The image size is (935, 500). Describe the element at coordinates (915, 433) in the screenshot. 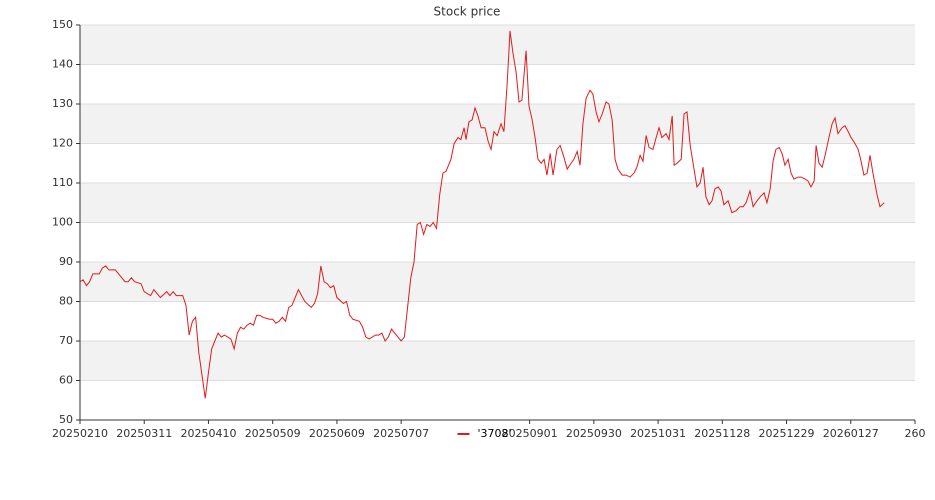

I see `x-tick-label: 260` at that location.